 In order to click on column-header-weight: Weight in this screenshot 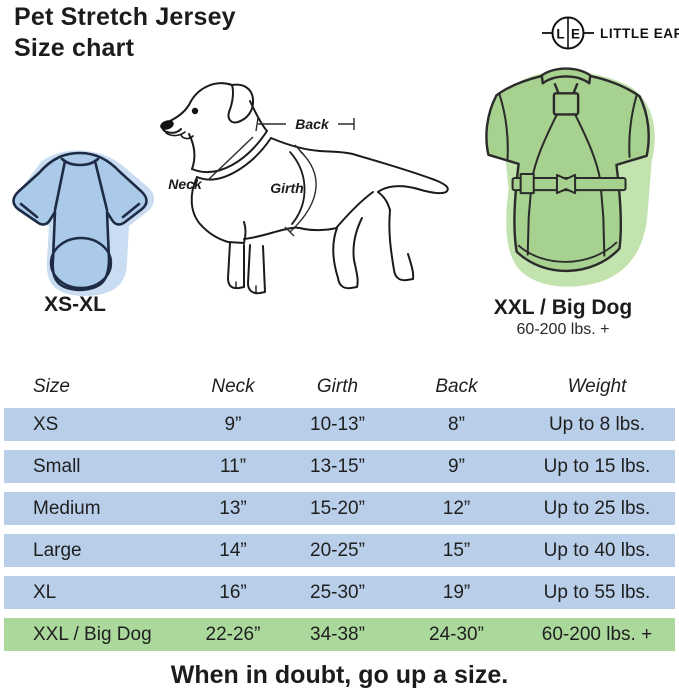, I will do `click(597, 386)`.